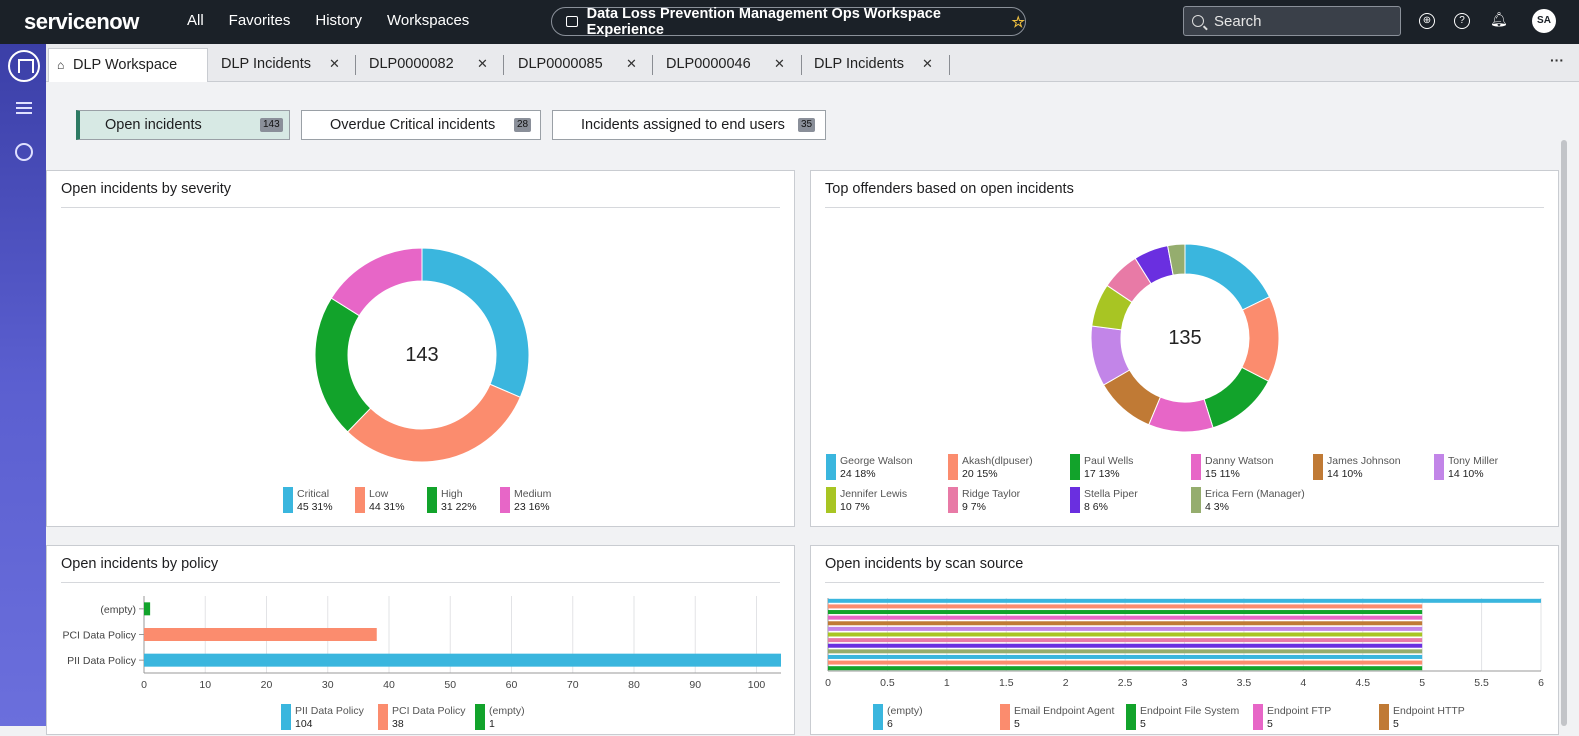 This screenshot has height=736, width=1579. What do you see at coordinates (1345, 474) in the screenshot?
I see `legend-value-james-johnson: 14 10%` at bounding box center [1345, 474].